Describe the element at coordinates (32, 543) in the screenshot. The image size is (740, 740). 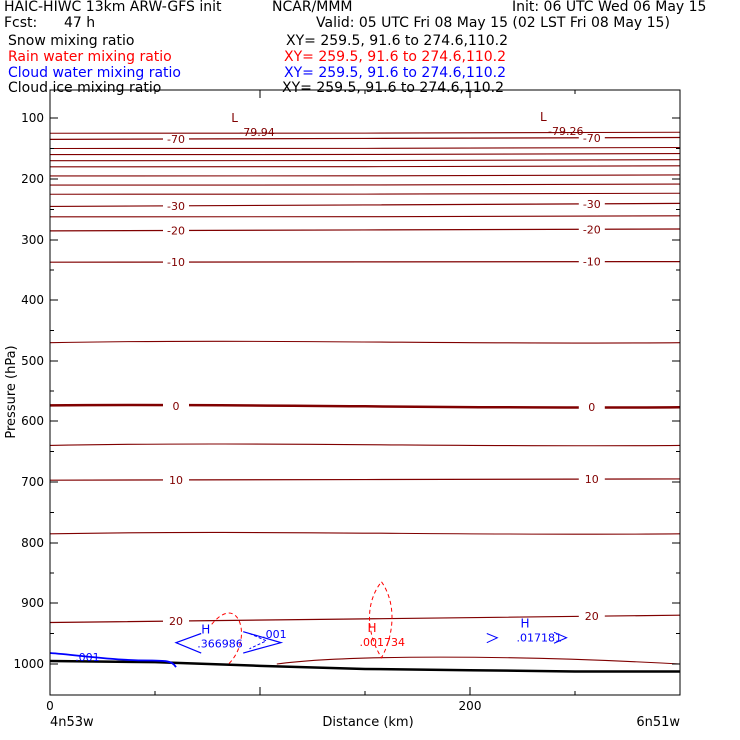
I see `y-tick-label: 800` at that location.